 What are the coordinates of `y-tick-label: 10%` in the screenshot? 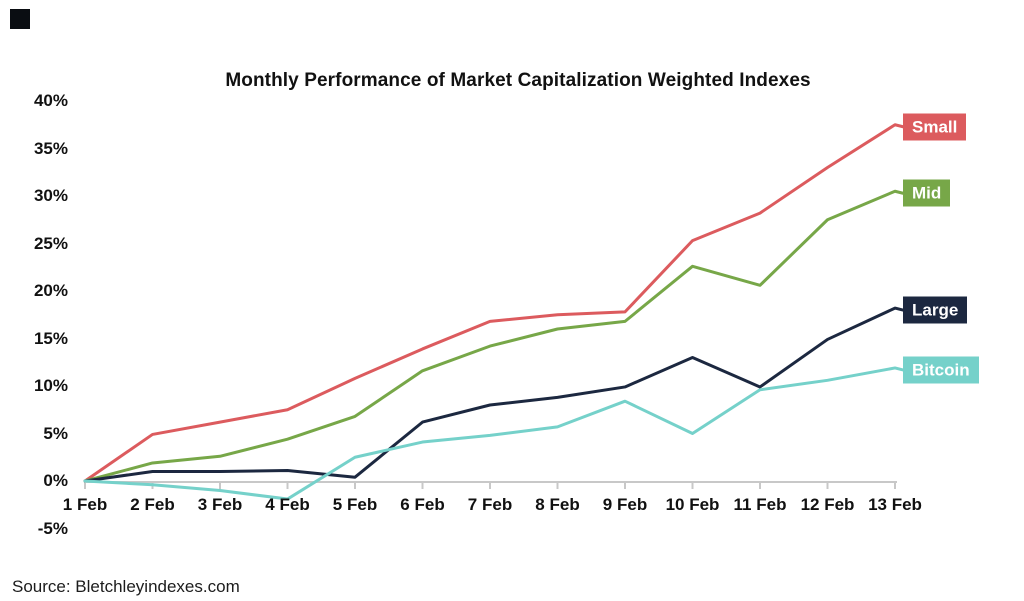 It's located at (50, 385).